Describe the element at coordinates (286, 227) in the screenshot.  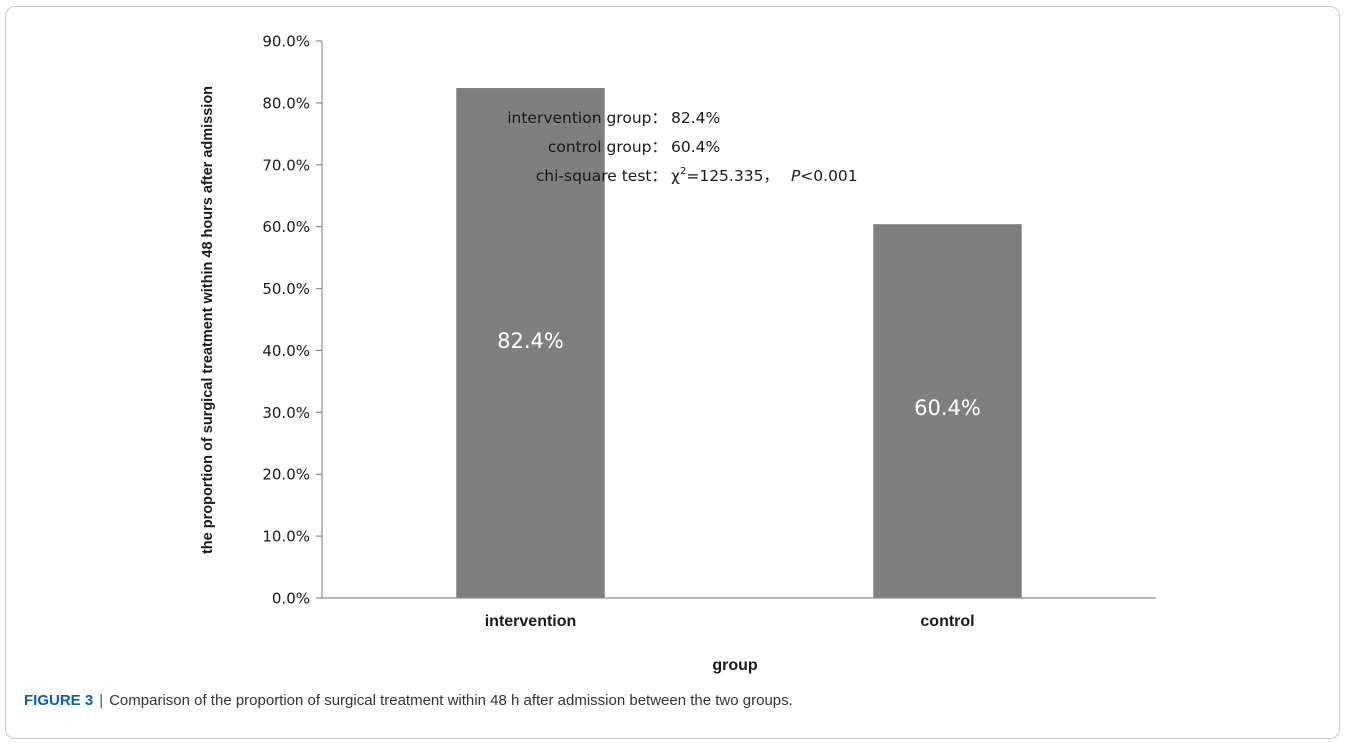
I see `y-tick-label: 60.0%` at that location.